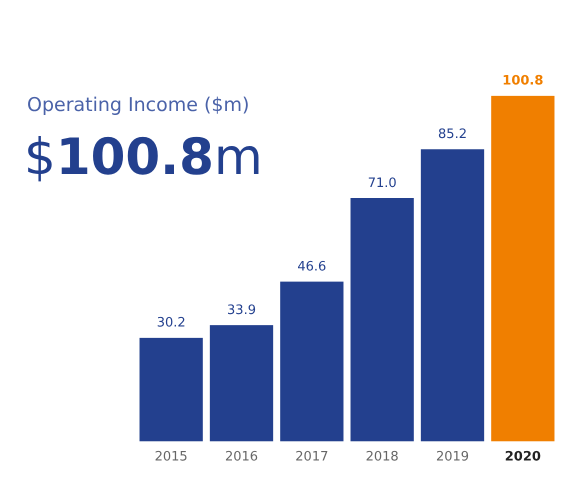 This screenshot has height=487, width=564. What do you see at coordinates (143, 157) in the screenshot?
I see `text: $100.8m` at bounding box center [143, 157].